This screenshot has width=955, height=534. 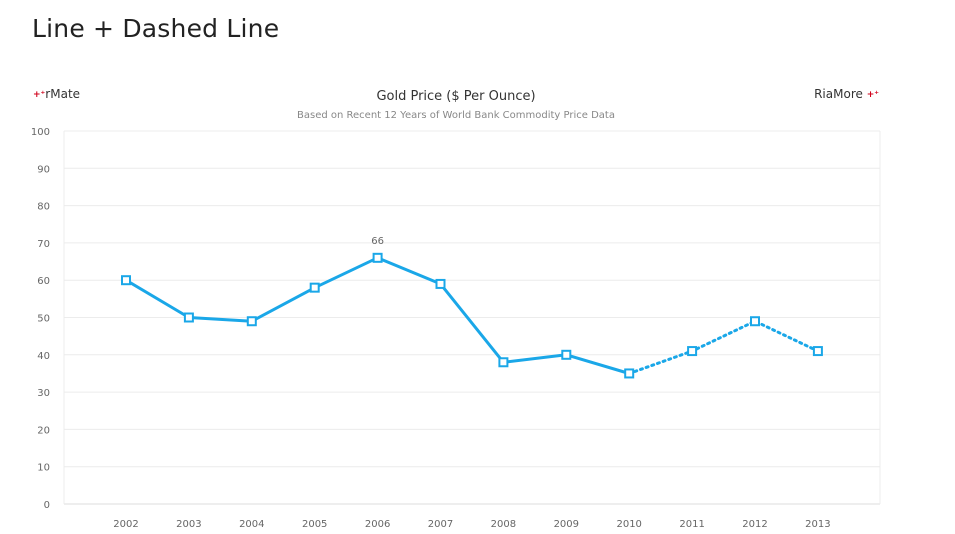 I want to click on series-line-dashed, so click(x=723, y=347).